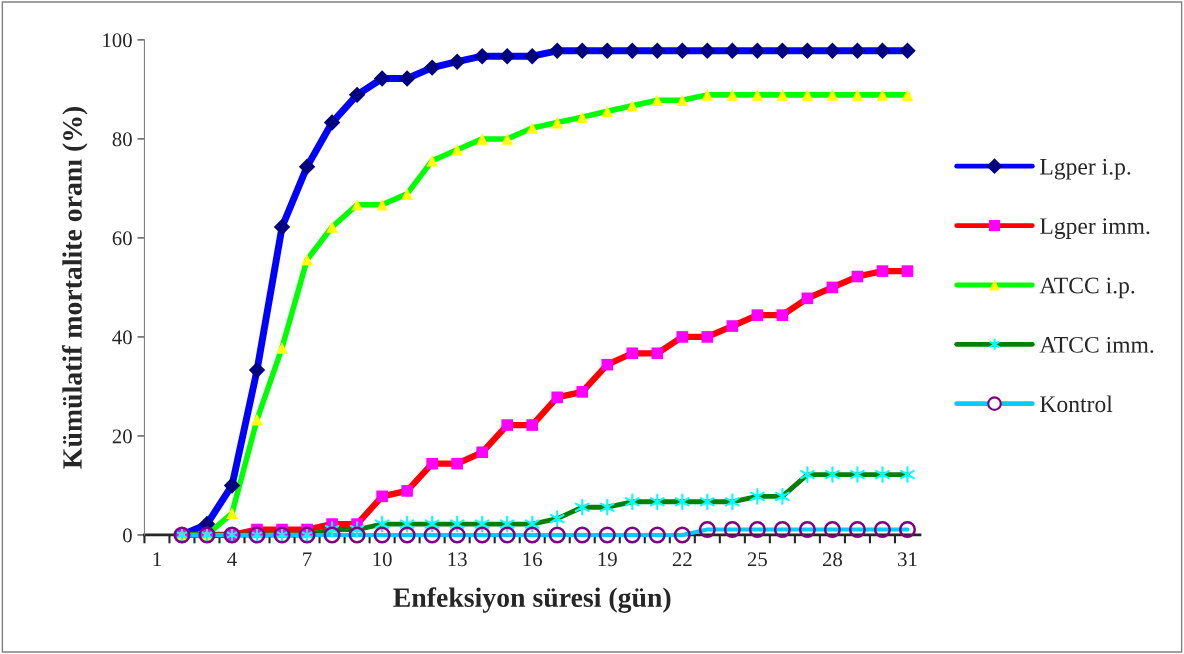 The image size is (1184, 654). What do you see at coordinates (907, 559) in the screenshot?
I see `x-tick-label: 31` at bounding box center [907, 559].